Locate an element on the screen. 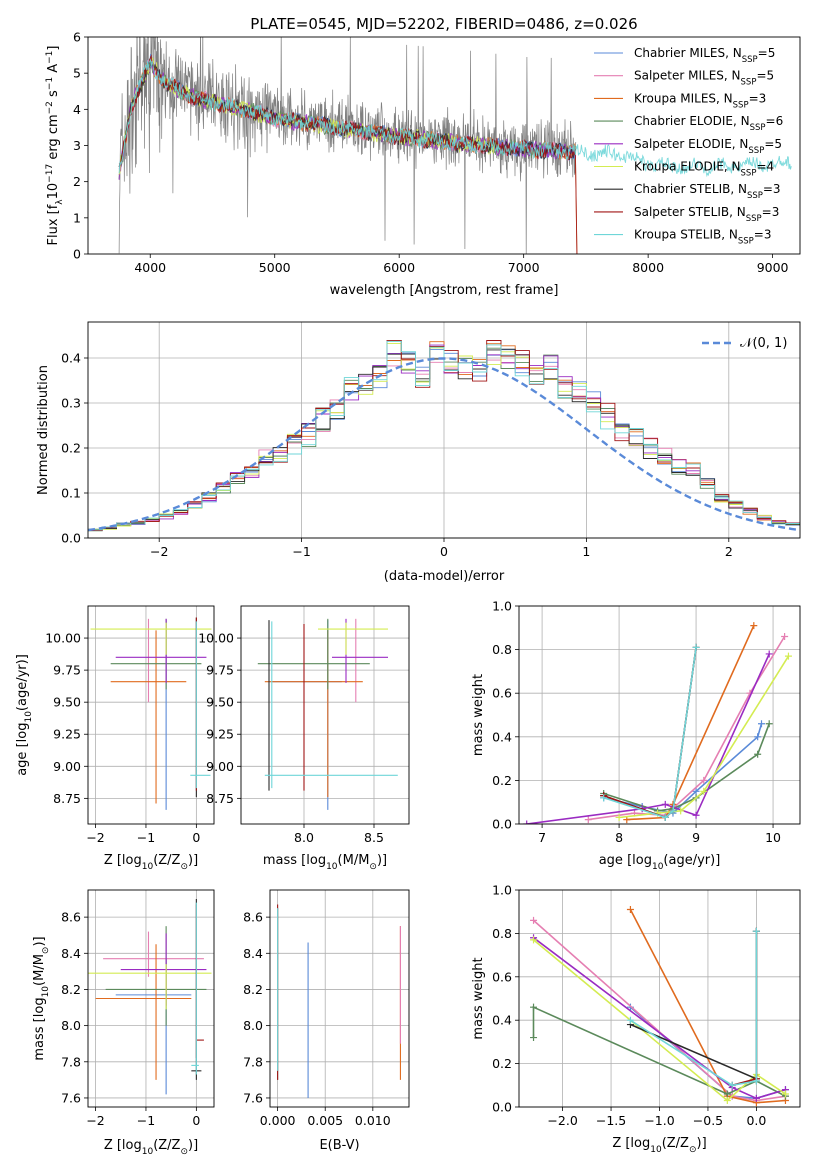 This screenshot has width=819, height=1170. label-part: mass [log is located at coordinates (294, 860).